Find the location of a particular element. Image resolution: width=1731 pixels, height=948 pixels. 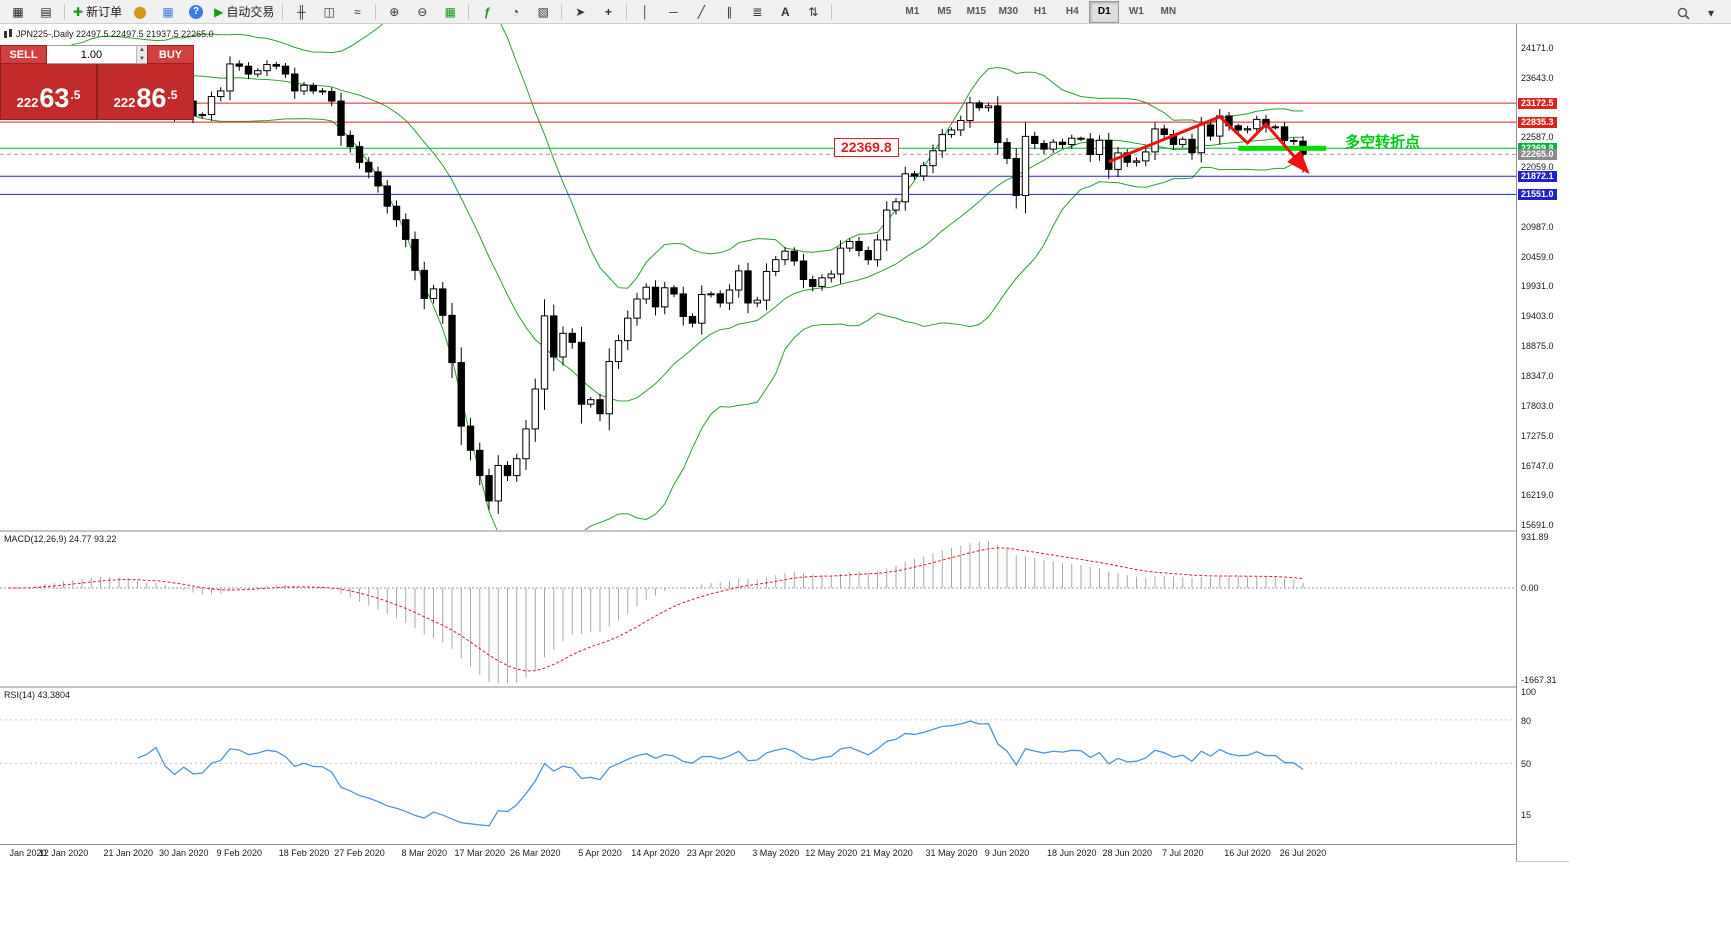

support-highlight-bar is located at coordinates (1282, 148).